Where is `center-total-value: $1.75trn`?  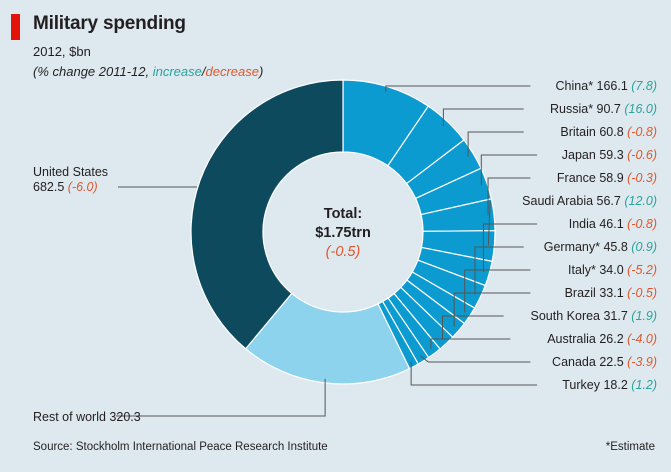
center-total-value: $1.75trn is located at coordinates (343, 233).